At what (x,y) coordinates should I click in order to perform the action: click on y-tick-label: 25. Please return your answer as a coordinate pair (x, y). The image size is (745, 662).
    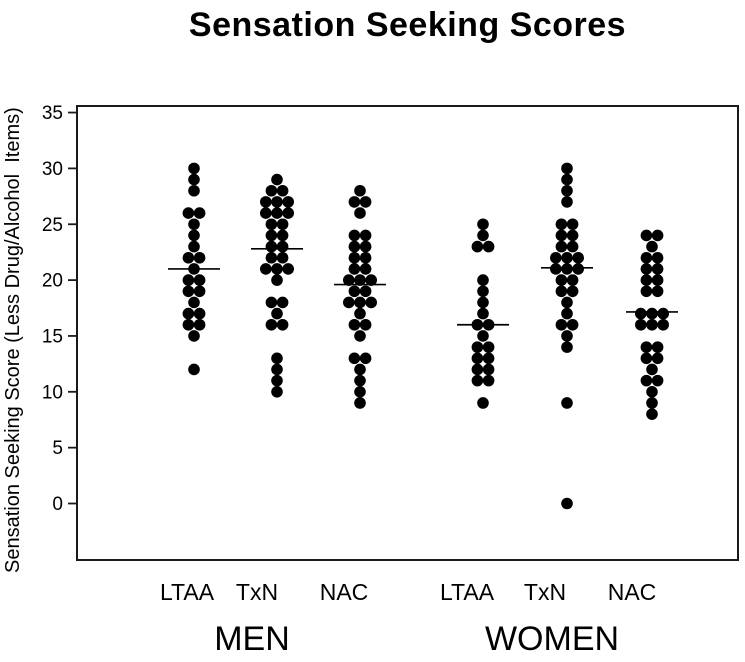
    Looking at the image, I should click on (52, 225).